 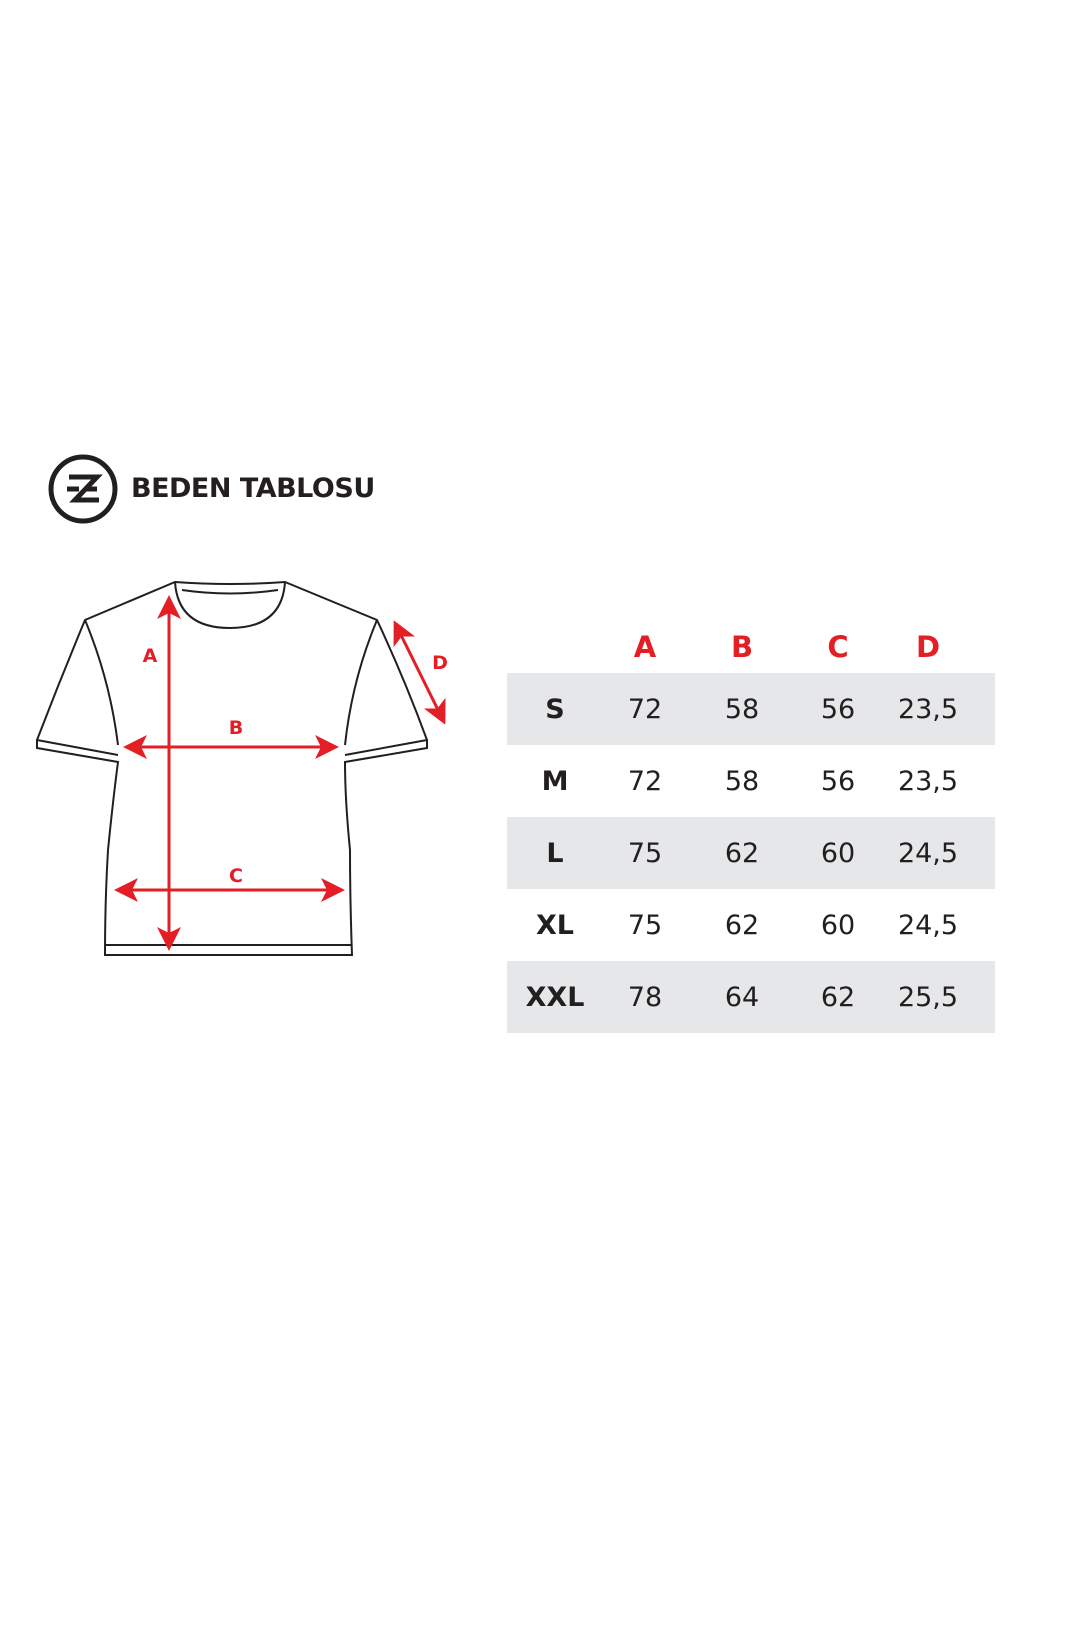 I want to click on tshirt-outline, so click(x=232, y=768).